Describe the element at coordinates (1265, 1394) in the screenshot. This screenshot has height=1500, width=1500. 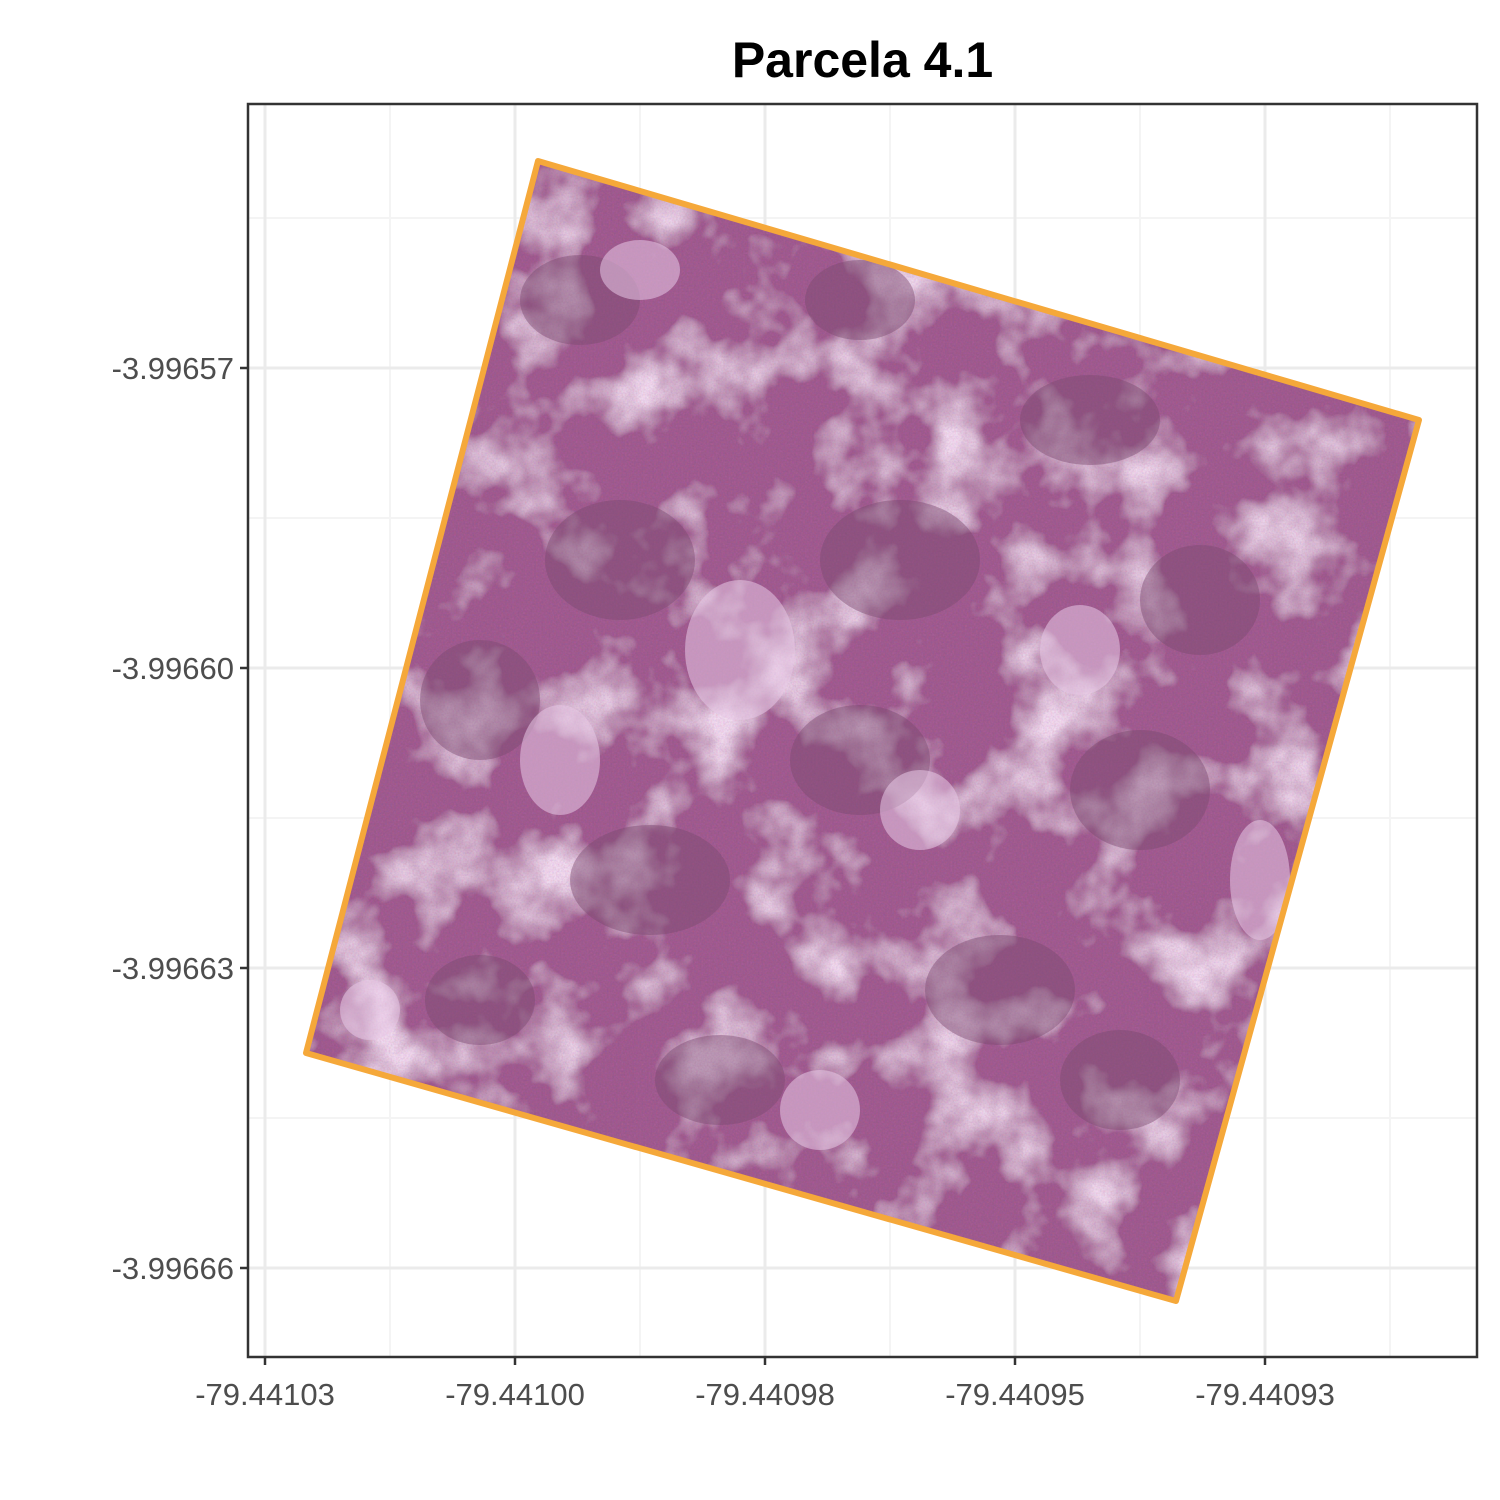
I see `x-tick-label: -79.44093` at that location.